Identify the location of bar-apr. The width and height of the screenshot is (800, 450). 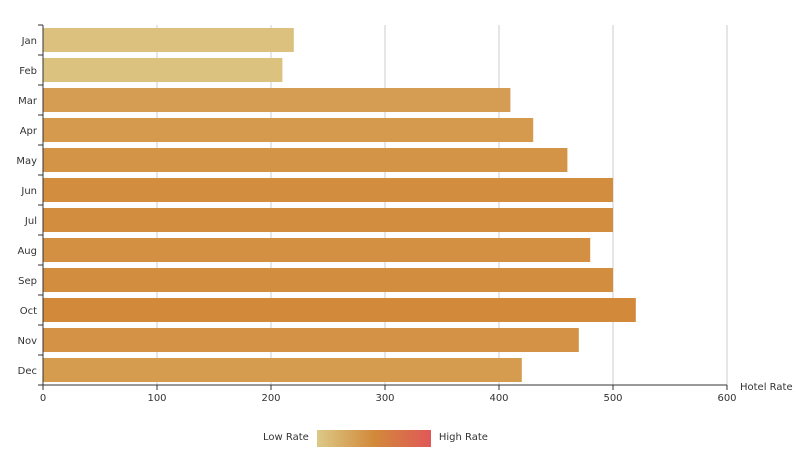
(288, 130).